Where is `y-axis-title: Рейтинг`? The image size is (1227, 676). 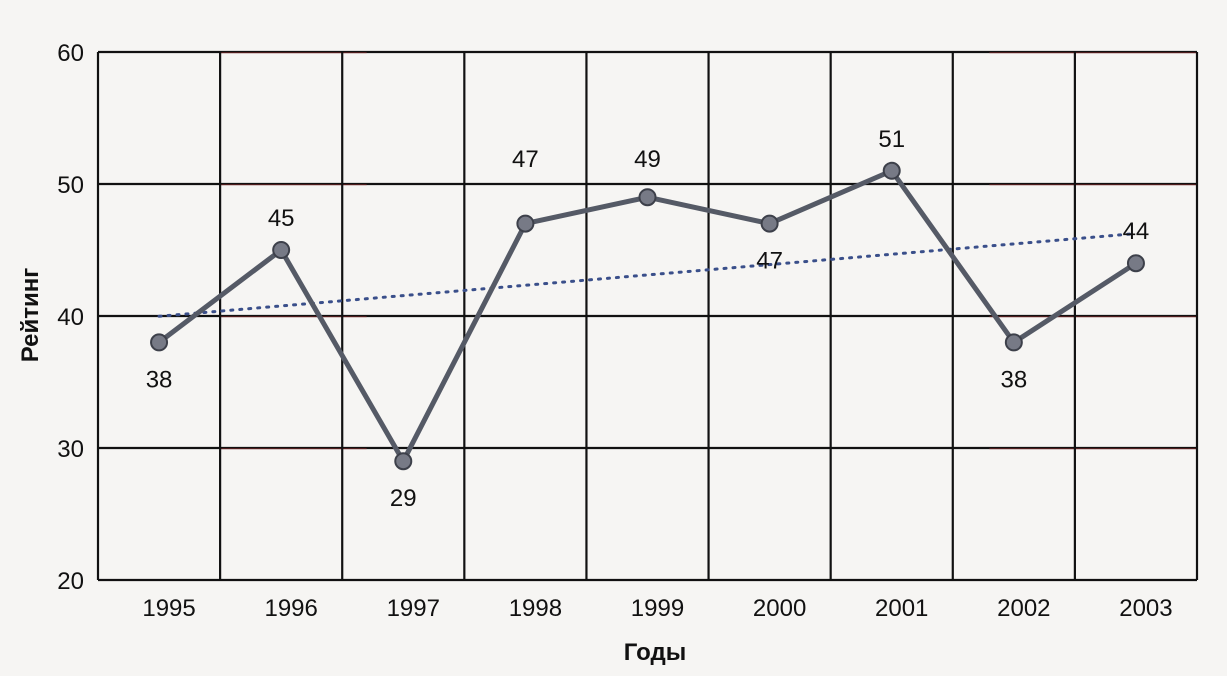
y-axis-title: Рейтинг is located at coordinates (30, 315).